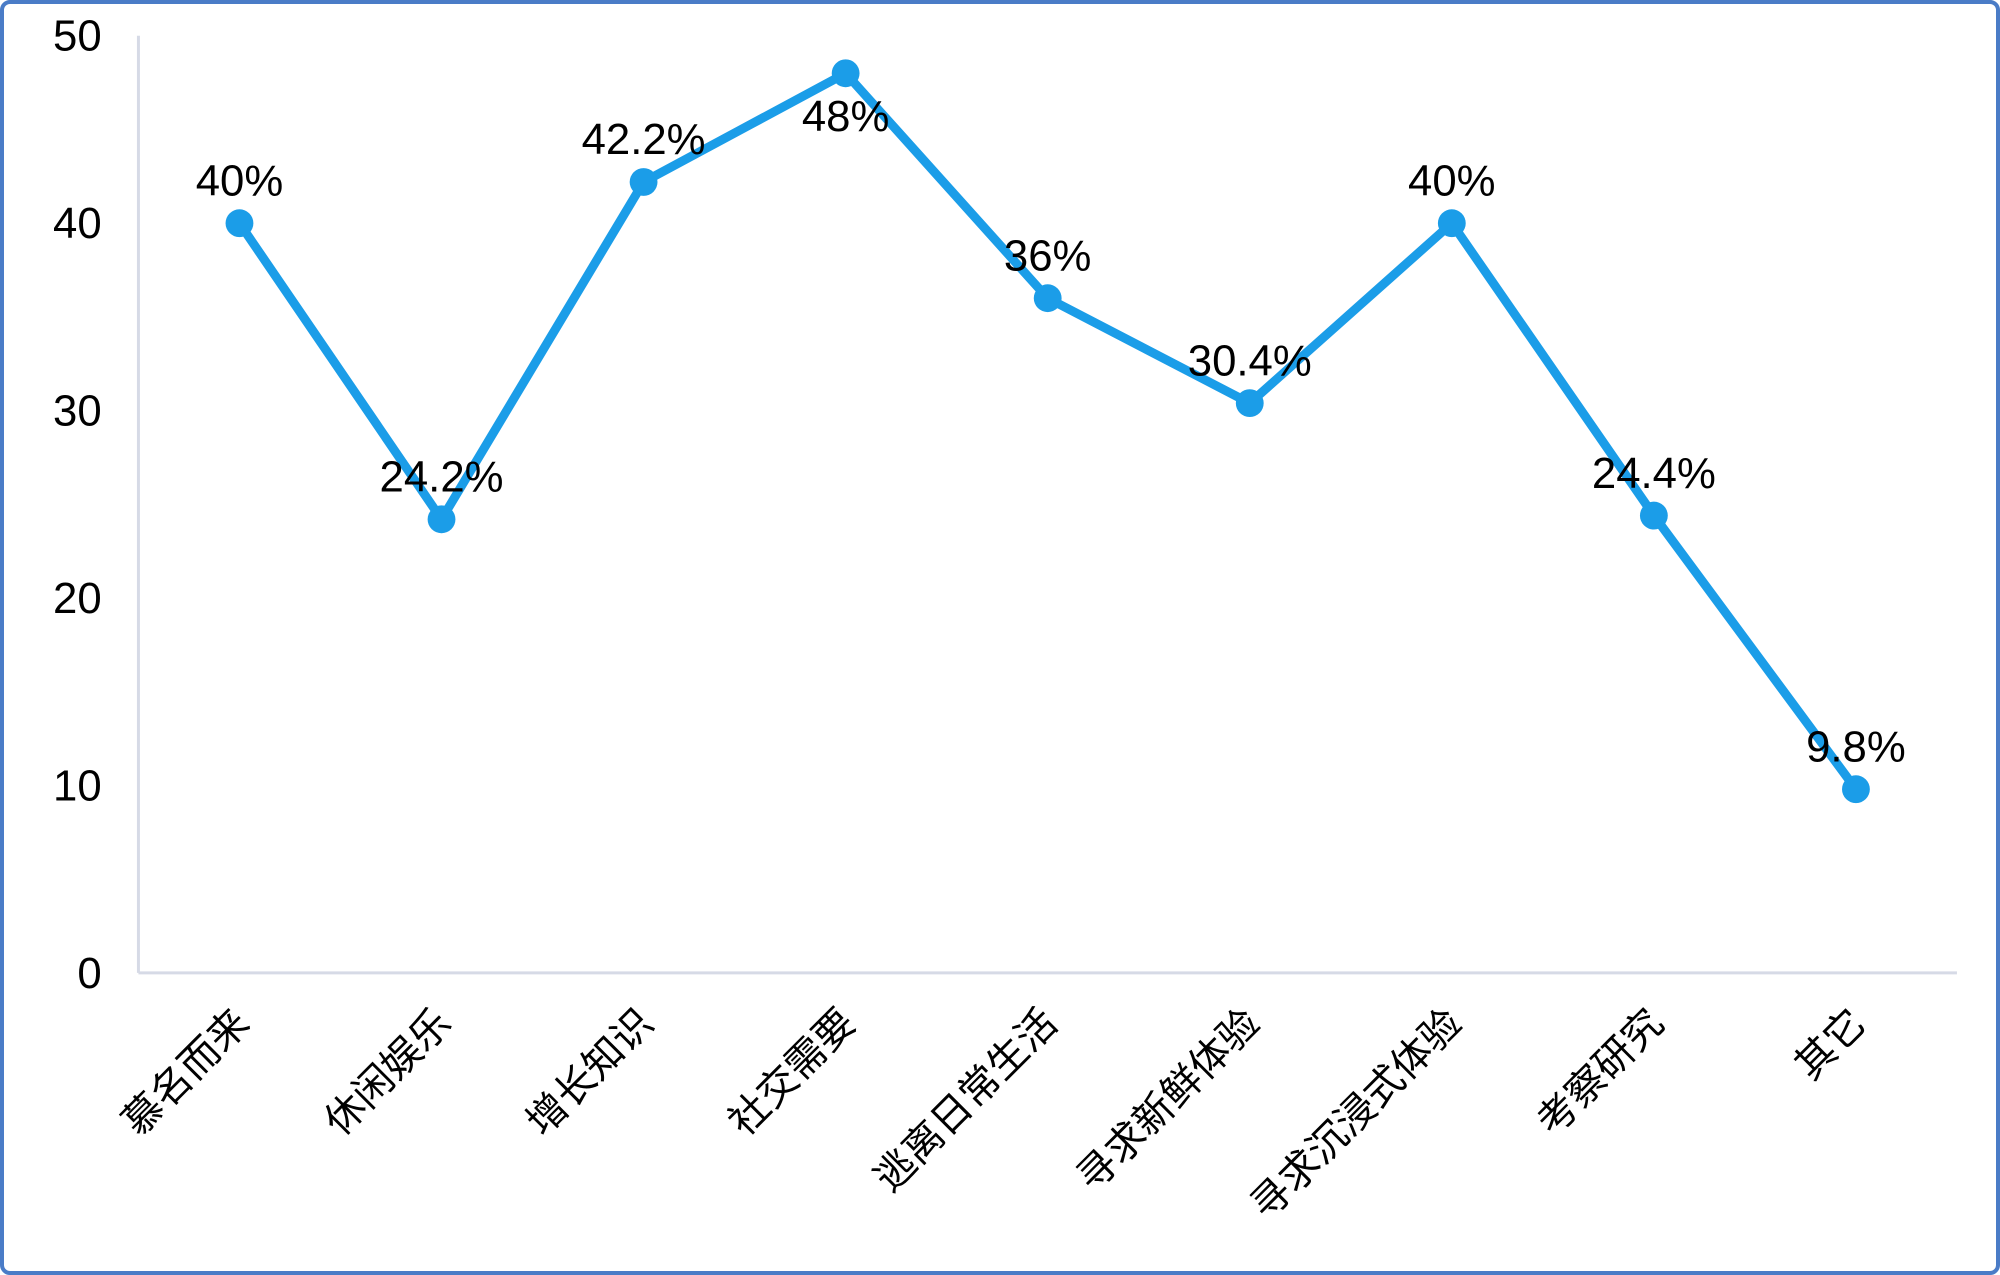  I want to click on data-point-label: 24.2%, so click(442, 477).